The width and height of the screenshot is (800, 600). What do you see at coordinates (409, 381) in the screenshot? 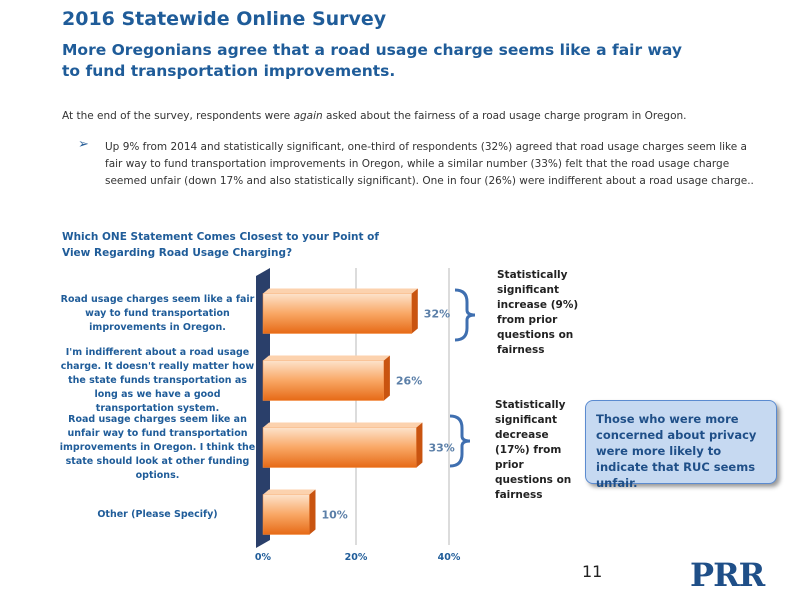
I see `value-label: 26%` at bounding box center [409, 381].